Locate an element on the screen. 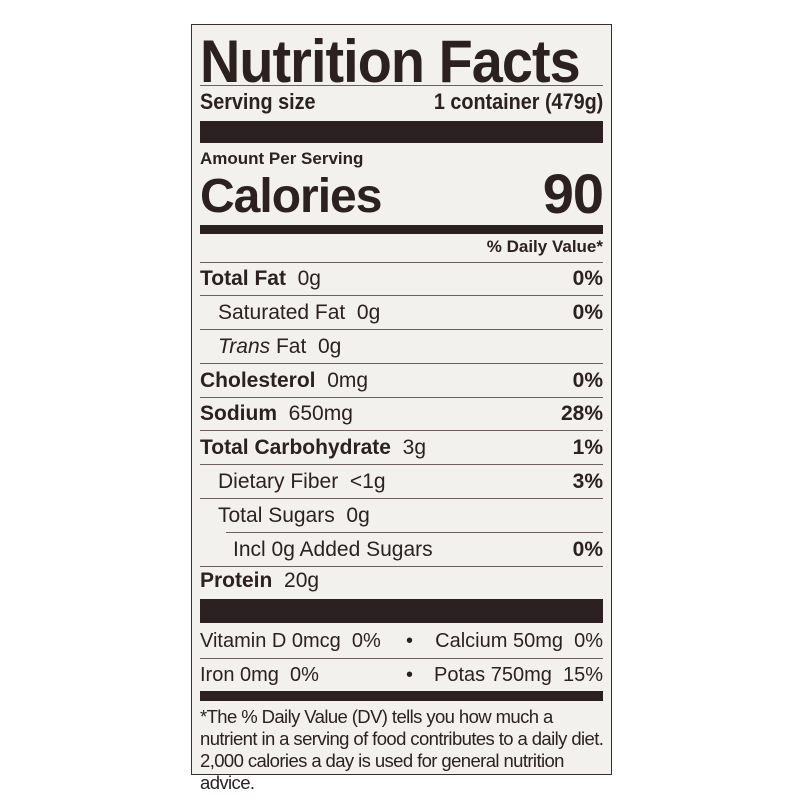  nutrient-name: Dietary Fiber is located at coordinates (278, 481).